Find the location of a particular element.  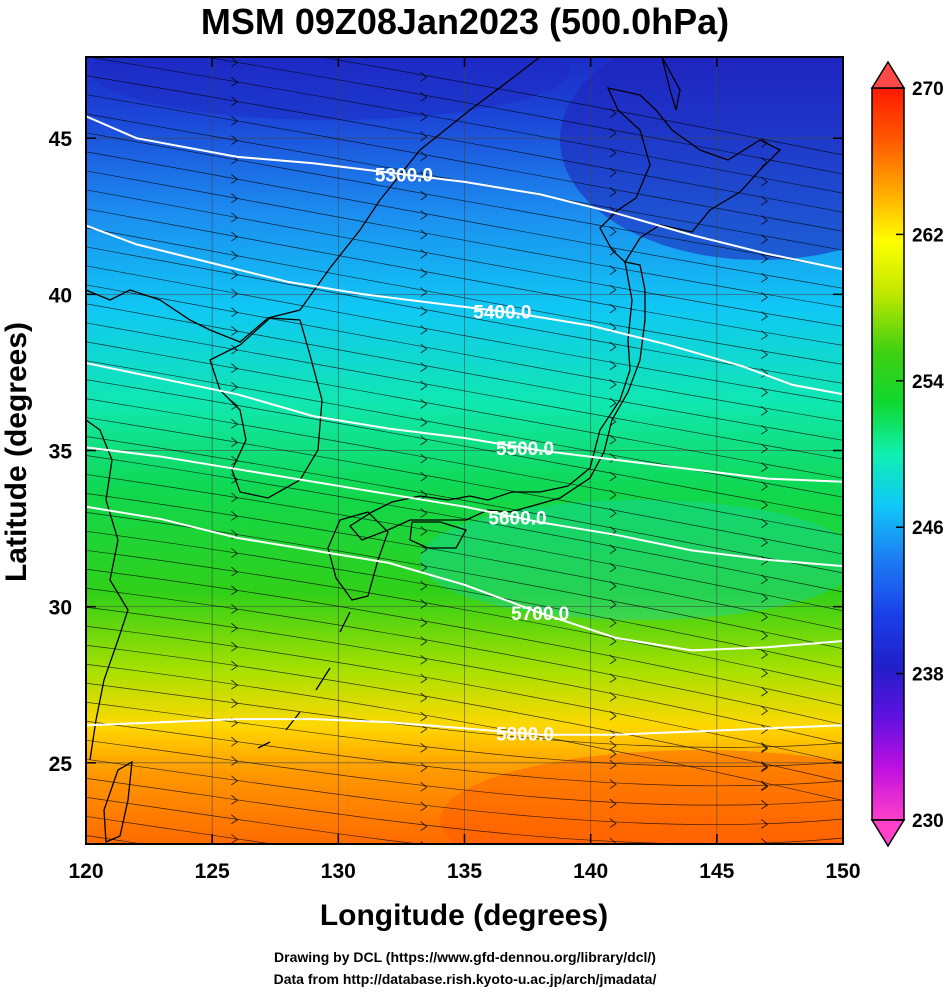

y-tick-label: 30 is located at coordinates (60, 608).